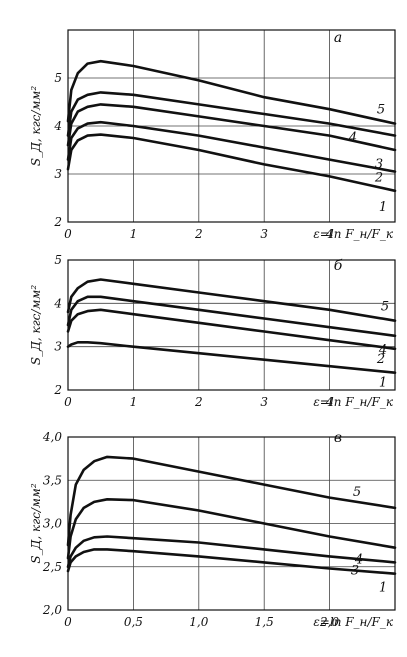 This screenshot has height=657, width=407. I want to click on y-tick-label: 4,0, so click(52, 437).